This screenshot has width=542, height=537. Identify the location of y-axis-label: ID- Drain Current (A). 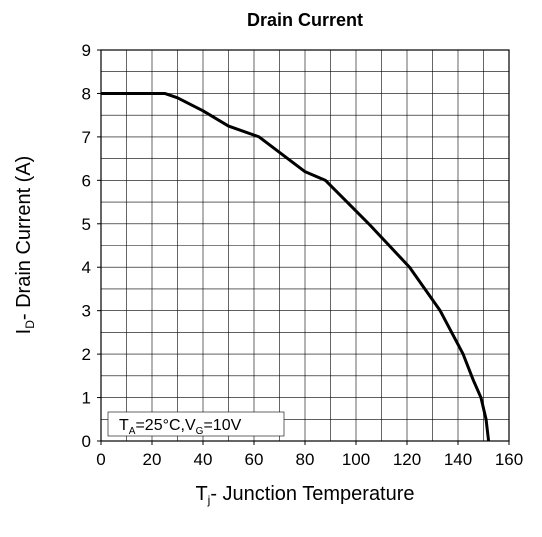
(25, 245).